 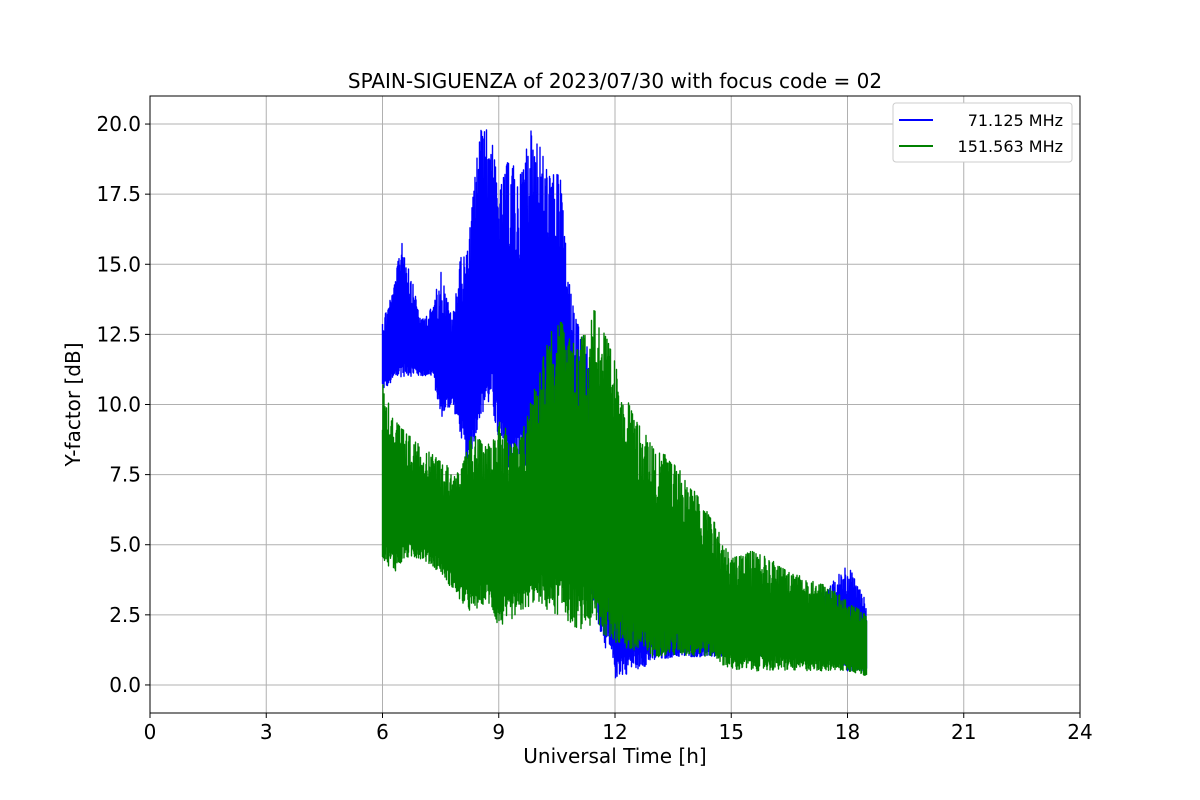 What do you see at coordinates (1015, 120) in the screenshot?
I see `legend-entry-71-125: 71.125 MHz` at bounding box center [1015, 120].